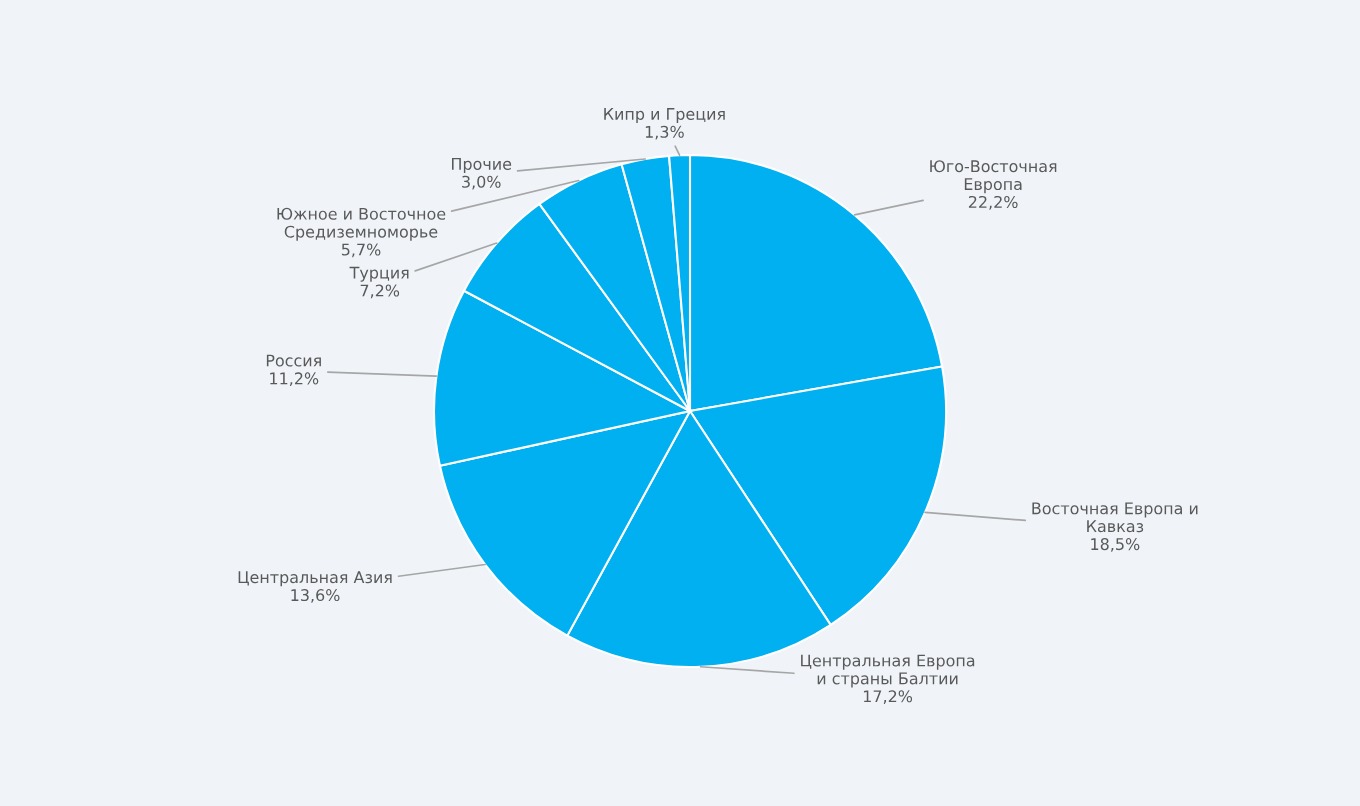 The image size is (1360, 806). I want to click on slice-label: Россия, so click(293, 360).